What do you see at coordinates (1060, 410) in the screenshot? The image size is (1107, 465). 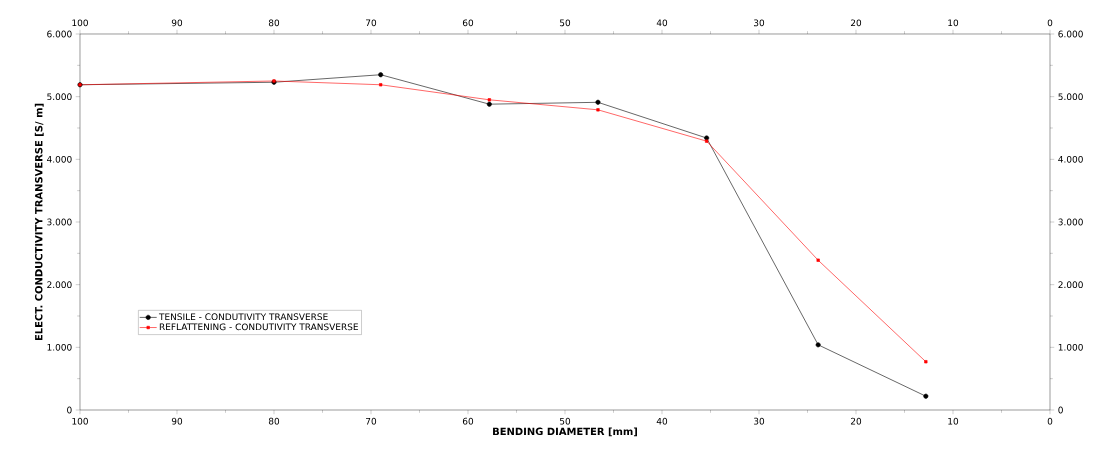 I see `y2-tick-label: 0` at bounding box center [1060, 410].